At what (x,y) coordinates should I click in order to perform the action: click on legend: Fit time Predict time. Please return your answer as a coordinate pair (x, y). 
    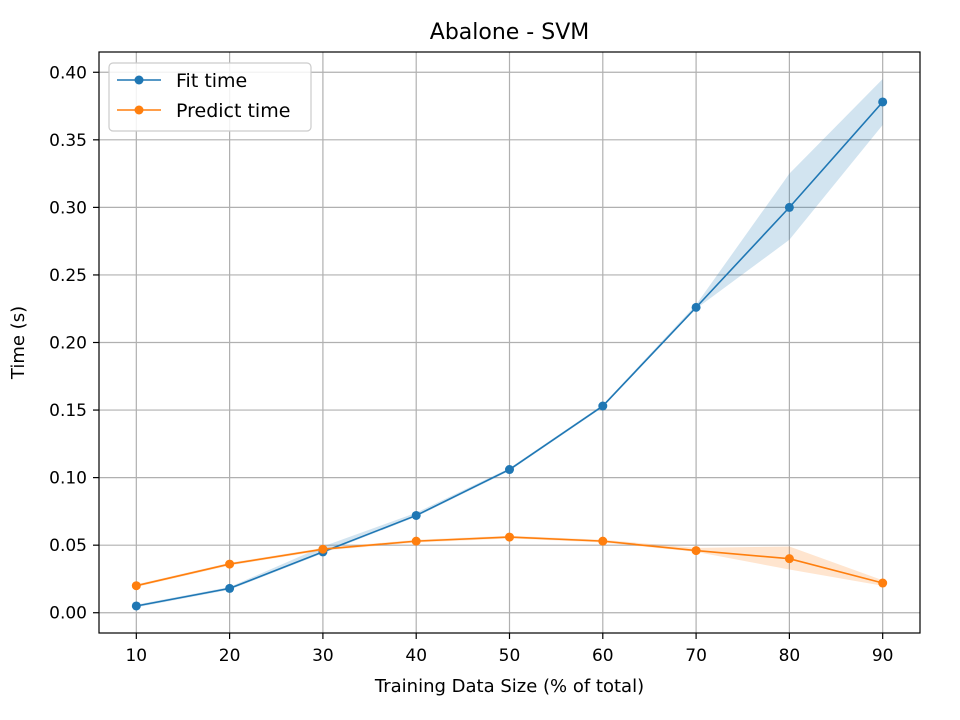
    Looking at the image, I should click on (210, 97).